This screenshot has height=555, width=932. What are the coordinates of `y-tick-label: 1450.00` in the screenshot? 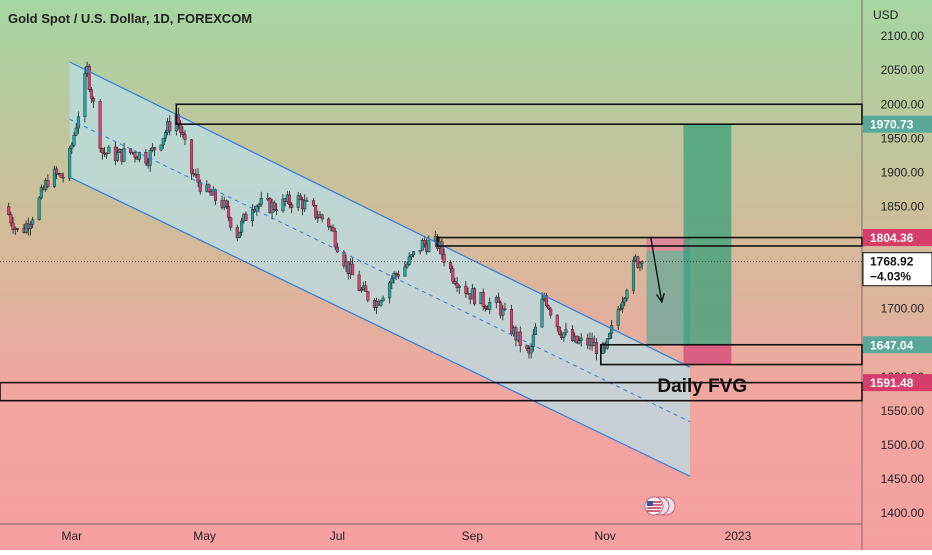 It's located at (903, 479).